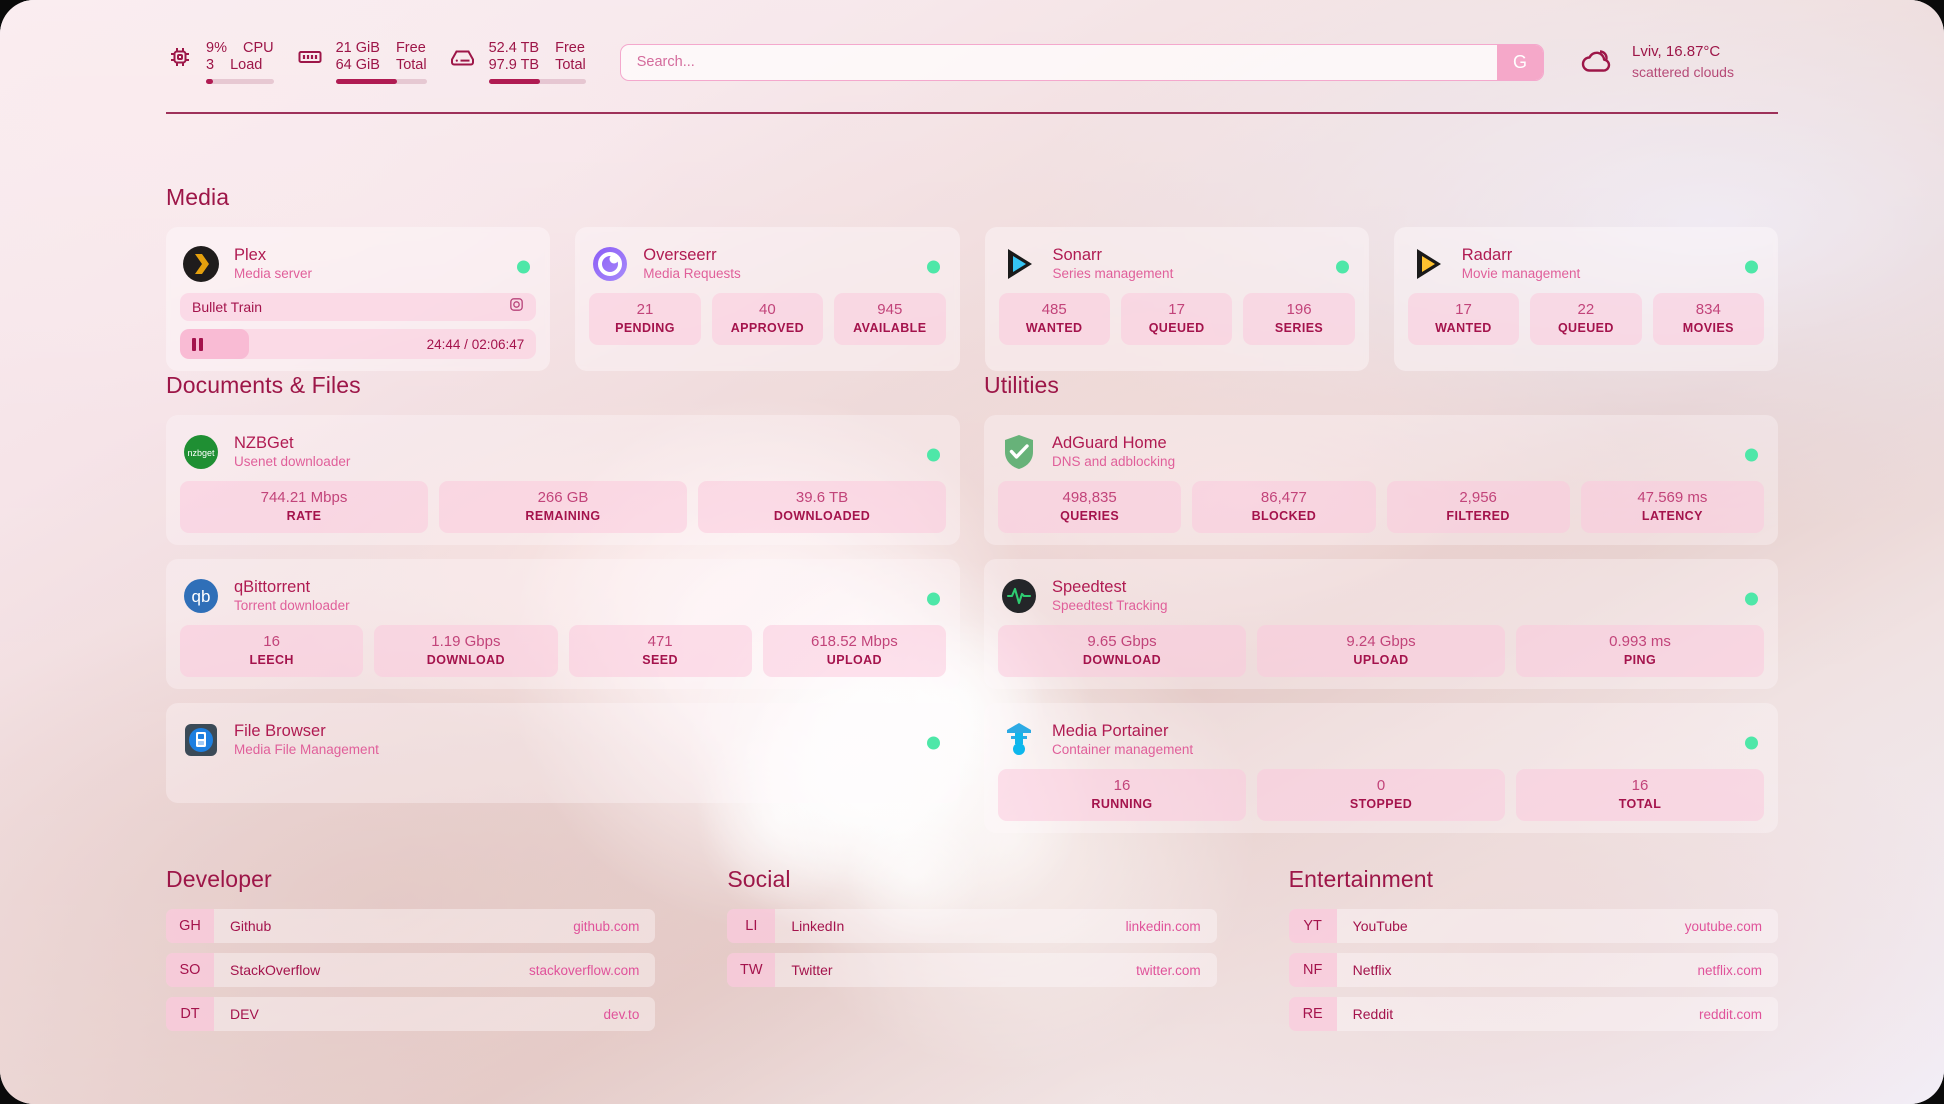 This screenshot has width=1944, height=1104. What do you see at coordinates (563, 743) in the screenshot?
I see `card-header: File Browser Media File Management` at bounding box center [563, 743].